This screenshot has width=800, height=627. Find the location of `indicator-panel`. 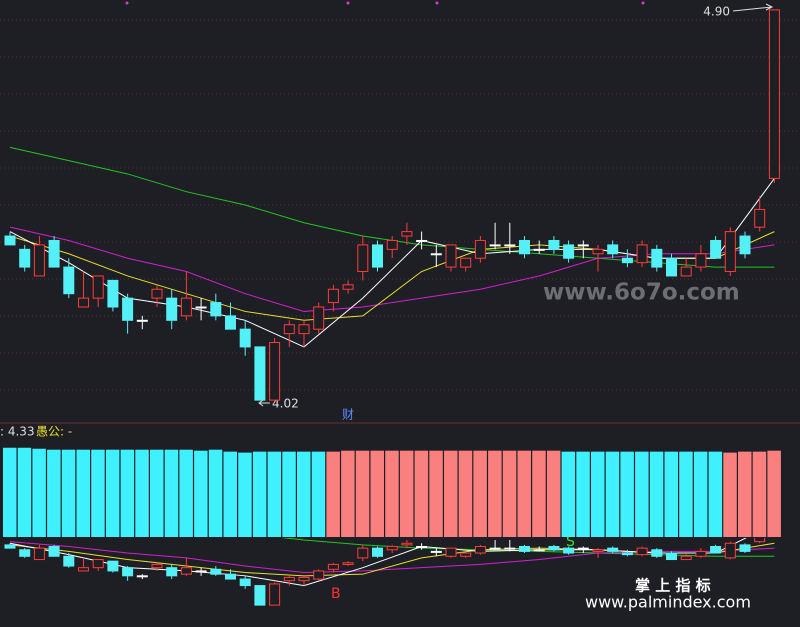

indicator-panel is located at coordinates (392, 492).